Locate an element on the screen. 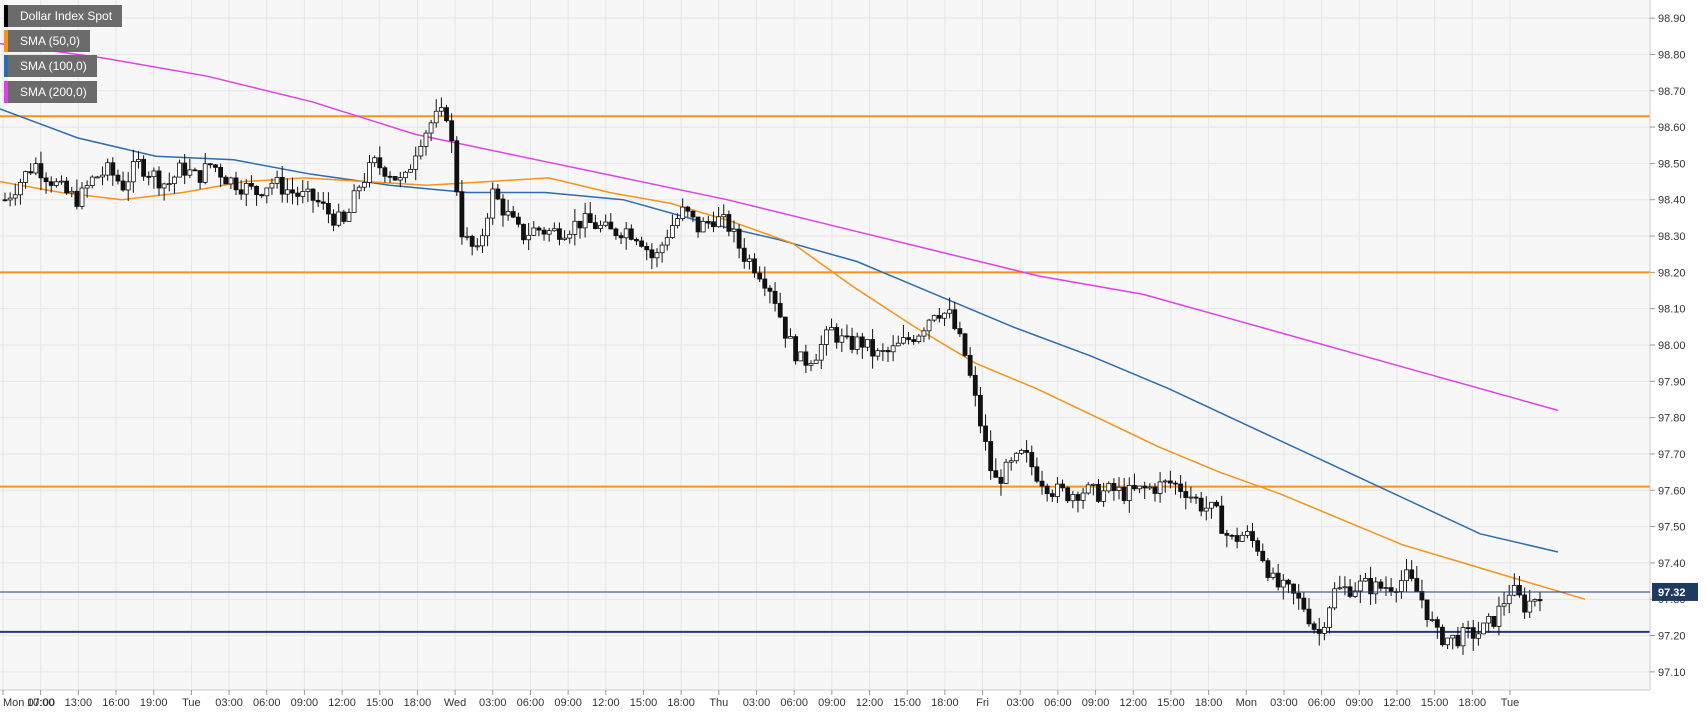 The width and height of the screenshot is (1707, 717). price-tick-label: 97.40 is located at coordinates (1672, 564).